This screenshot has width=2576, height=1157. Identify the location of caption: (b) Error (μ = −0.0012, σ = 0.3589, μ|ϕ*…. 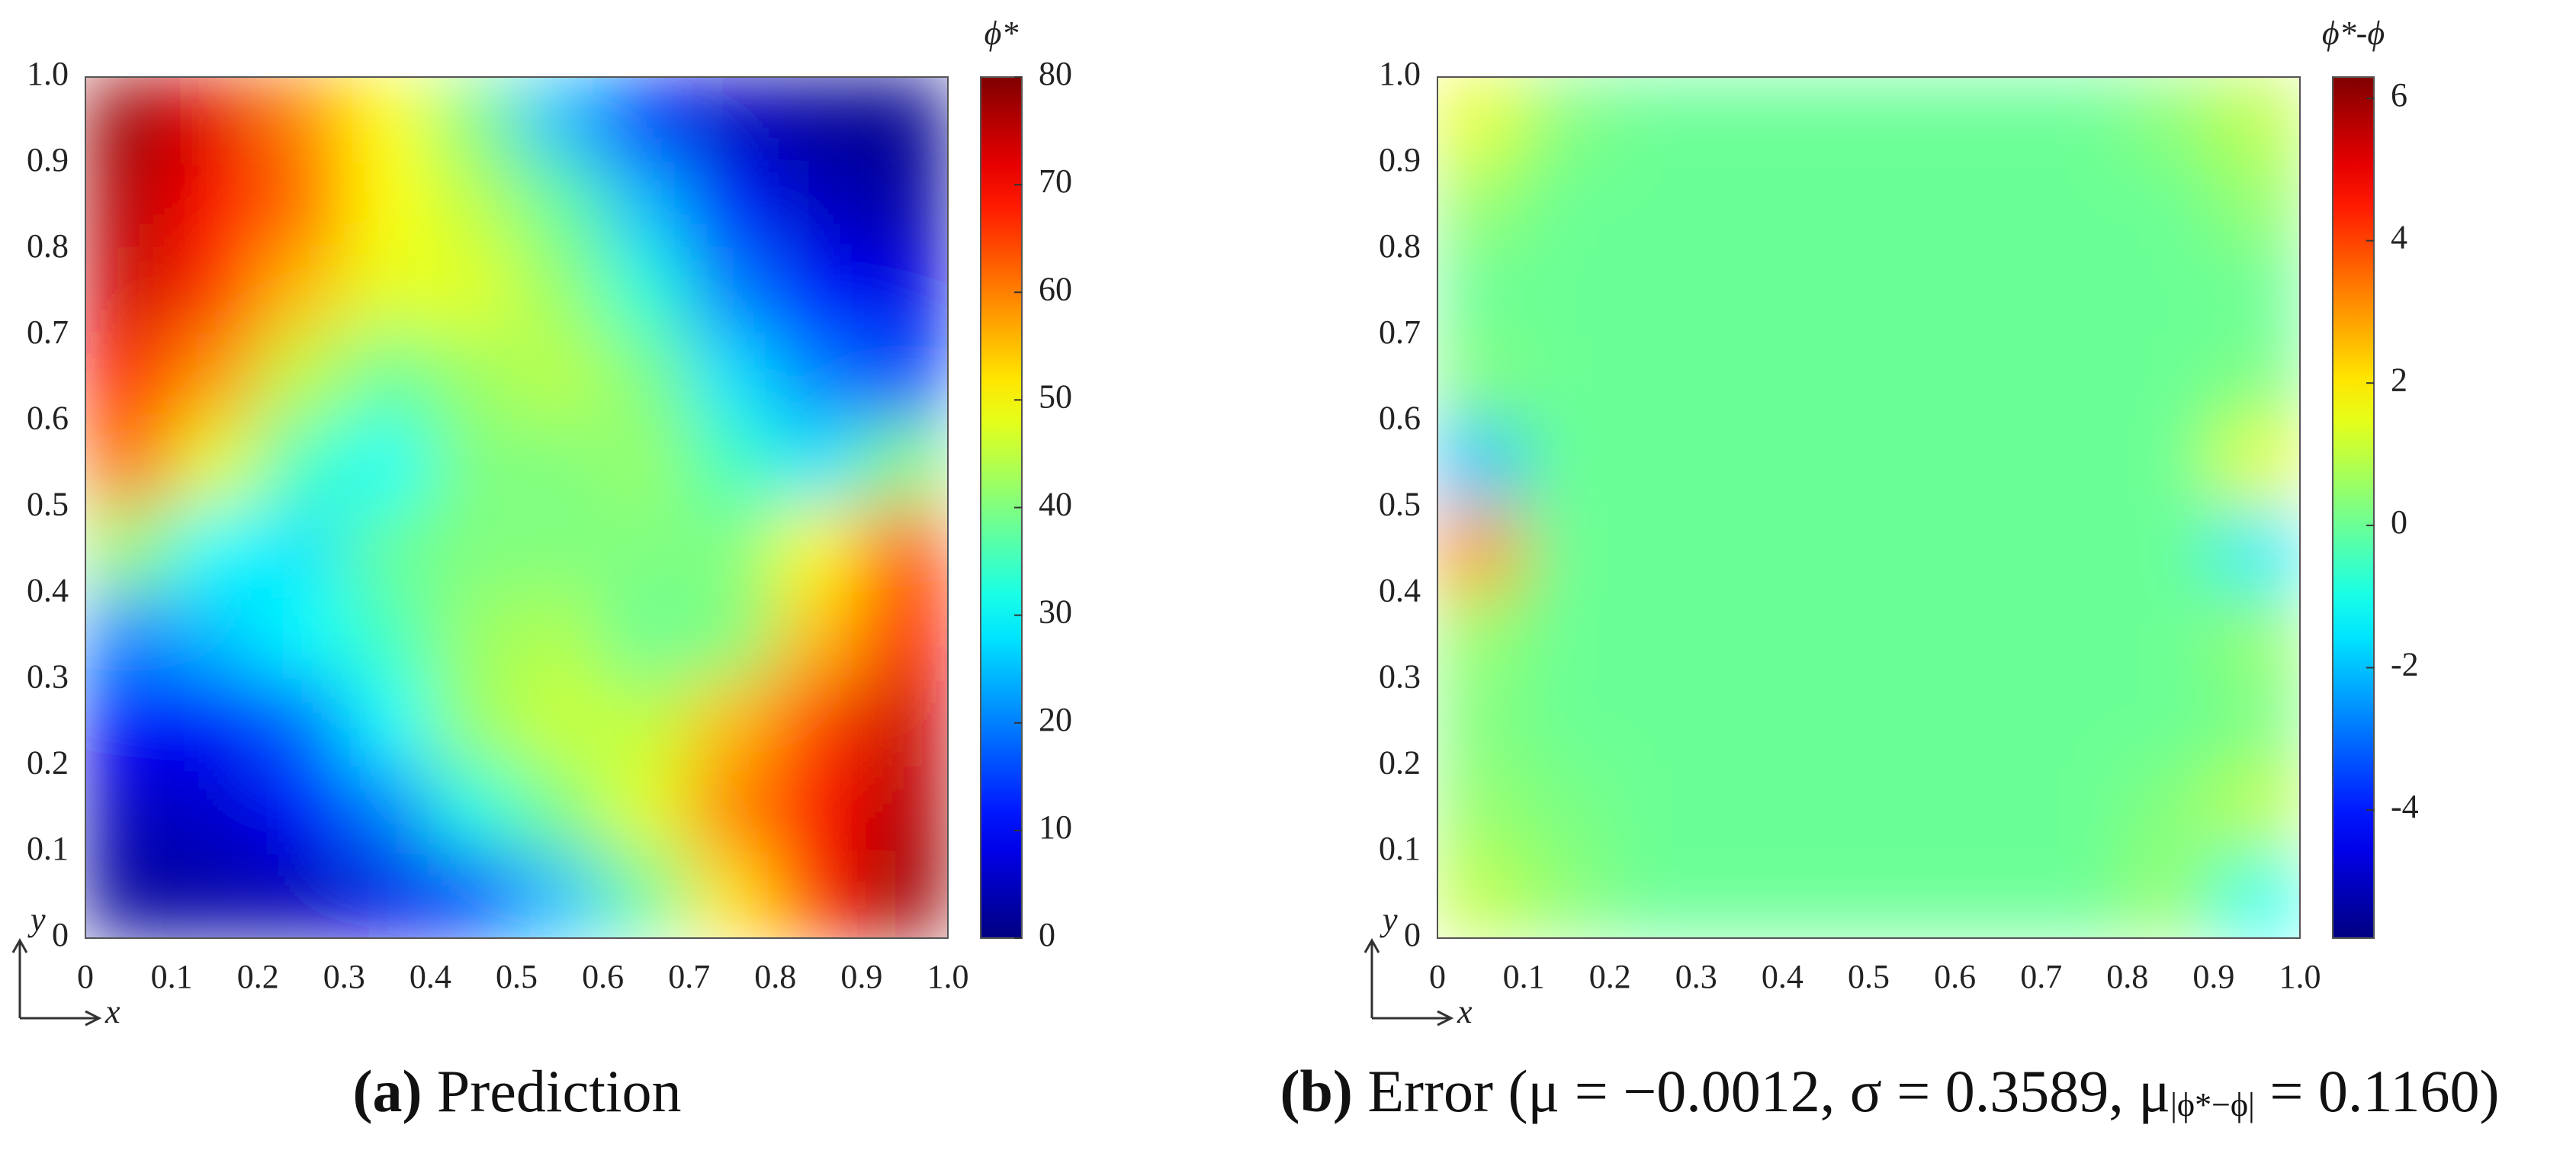
(1890, 1091).